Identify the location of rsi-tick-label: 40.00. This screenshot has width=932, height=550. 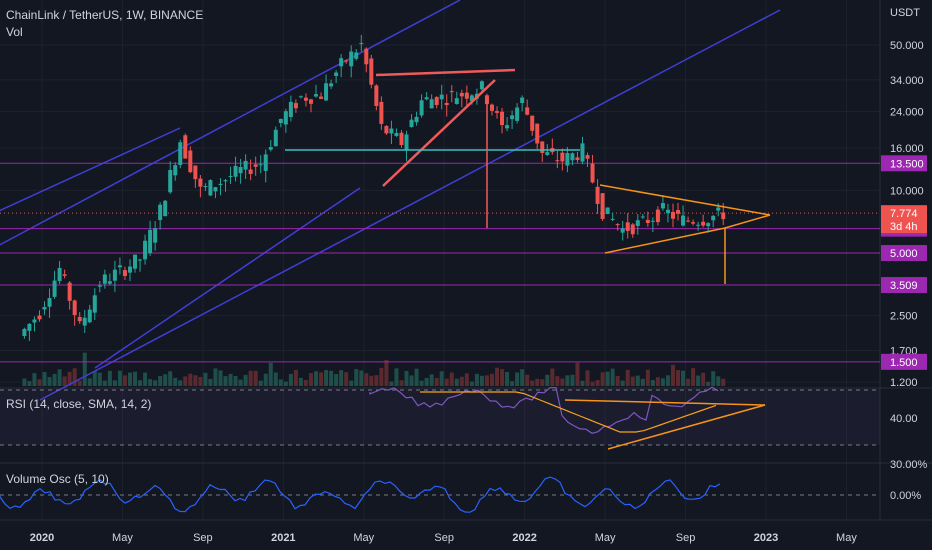
(904, 419).